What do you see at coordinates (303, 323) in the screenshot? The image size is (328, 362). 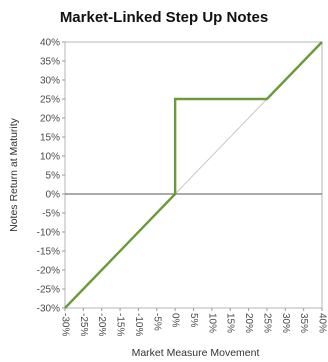 I see `x-tick-label: 35%` at bounding box center [303, 323].